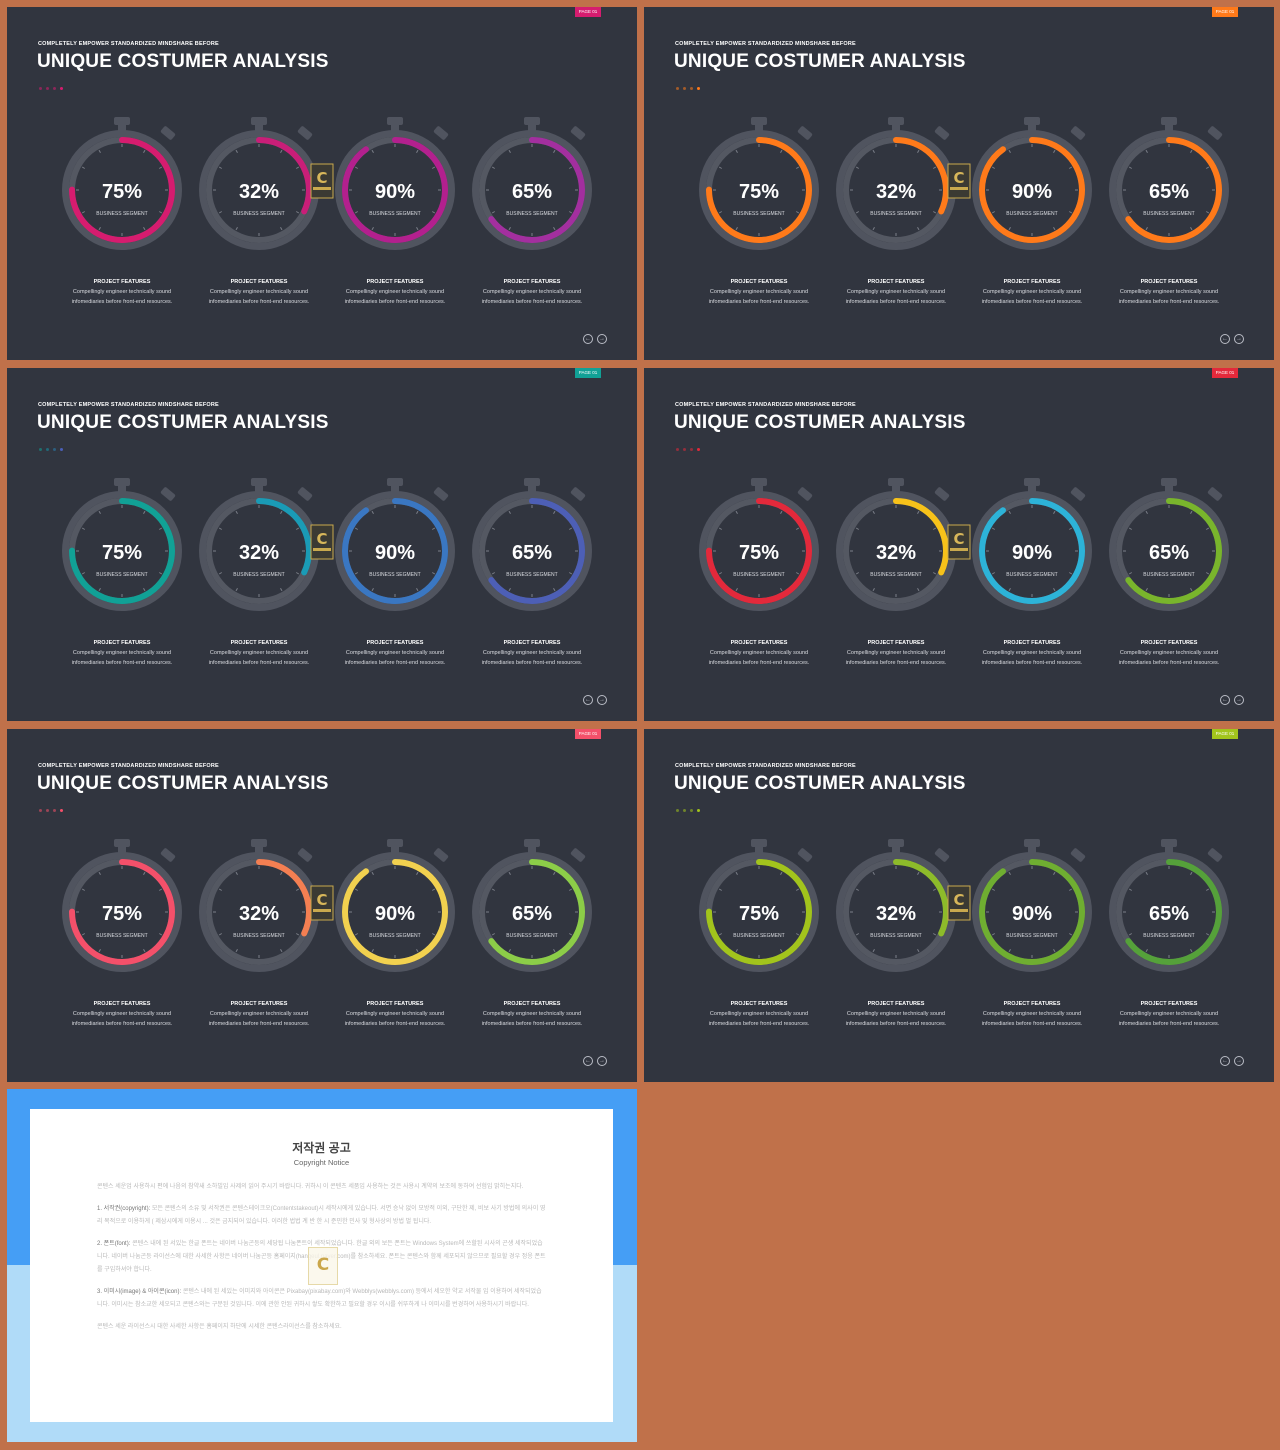  Describe the element at coordinates (395, 912) in the screenshot. I see `stopwatch-gauge: 90% BUSINESS SEGMENT` at that location.